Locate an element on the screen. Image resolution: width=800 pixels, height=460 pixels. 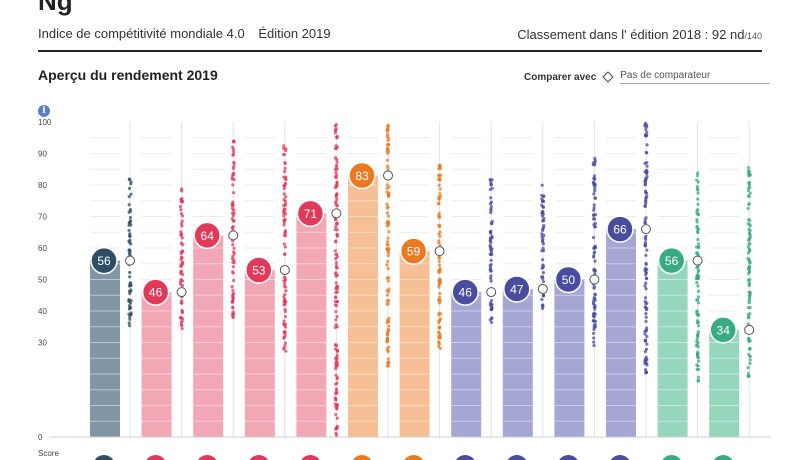
chart-title: Aperçu du rendement 2019 is located at coordinates (128, 75).